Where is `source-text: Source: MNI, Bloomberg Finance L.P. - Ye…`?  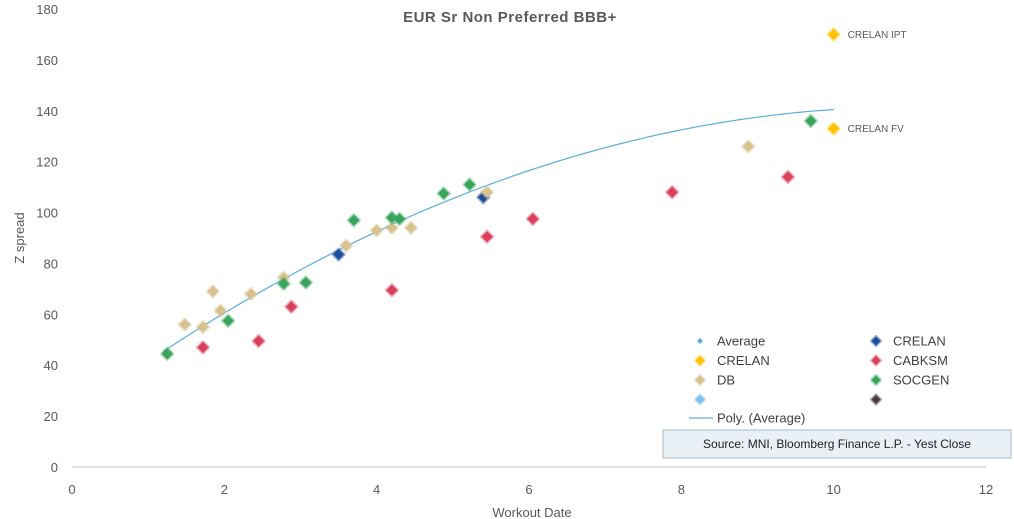
source-text: Source: MNI, Bloomberg Finance L.P. - Ye… is located at coordinates (837, 444).